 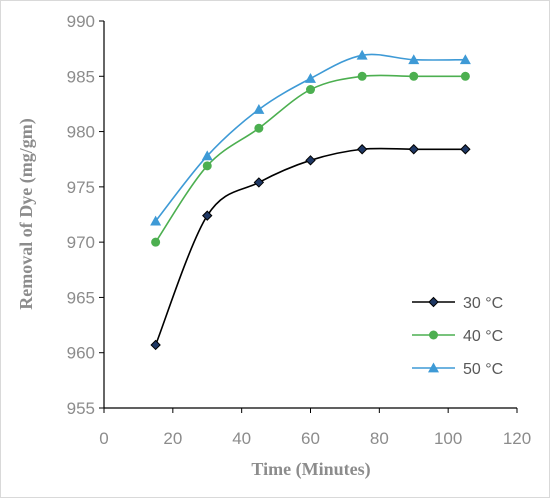 What do you see at coordinates (81, 297) in the screenshot?
I see `y-tick-label: 965` at bounding box center [81, 297].